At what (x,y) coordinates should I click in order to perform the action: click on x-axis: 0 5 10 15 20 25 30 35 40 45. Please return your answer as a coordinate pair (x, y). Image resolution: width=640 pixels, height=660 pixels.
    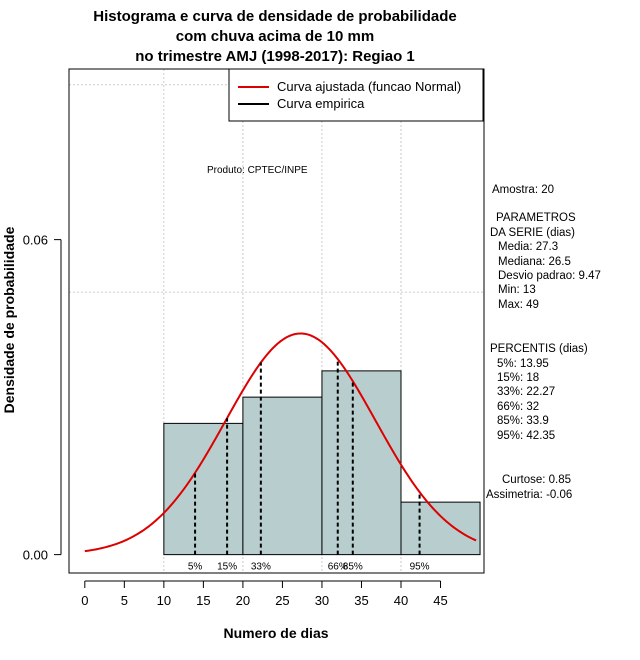
    Looking at the image, I should click on (264, 594).